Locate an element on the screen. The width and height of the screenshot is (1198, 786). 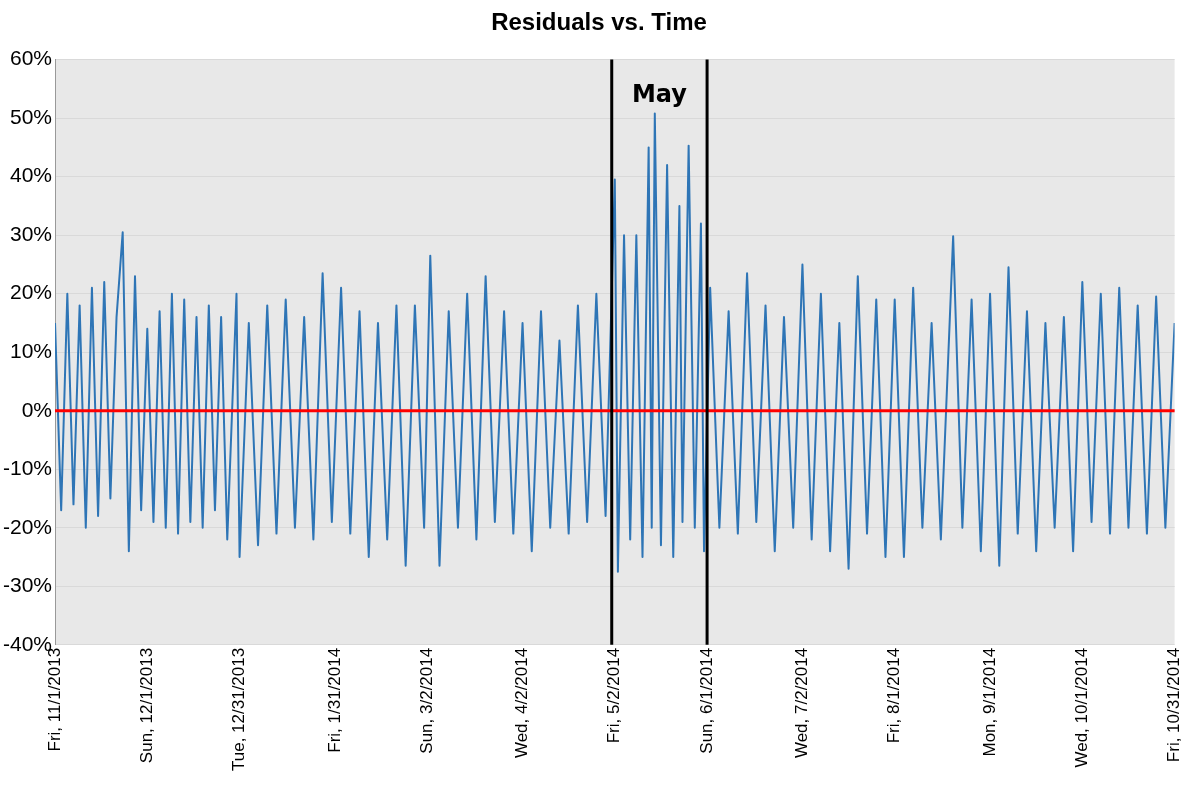
x-tick-label: Fri, 8/1/2014 is located at coordinates (894, 695).